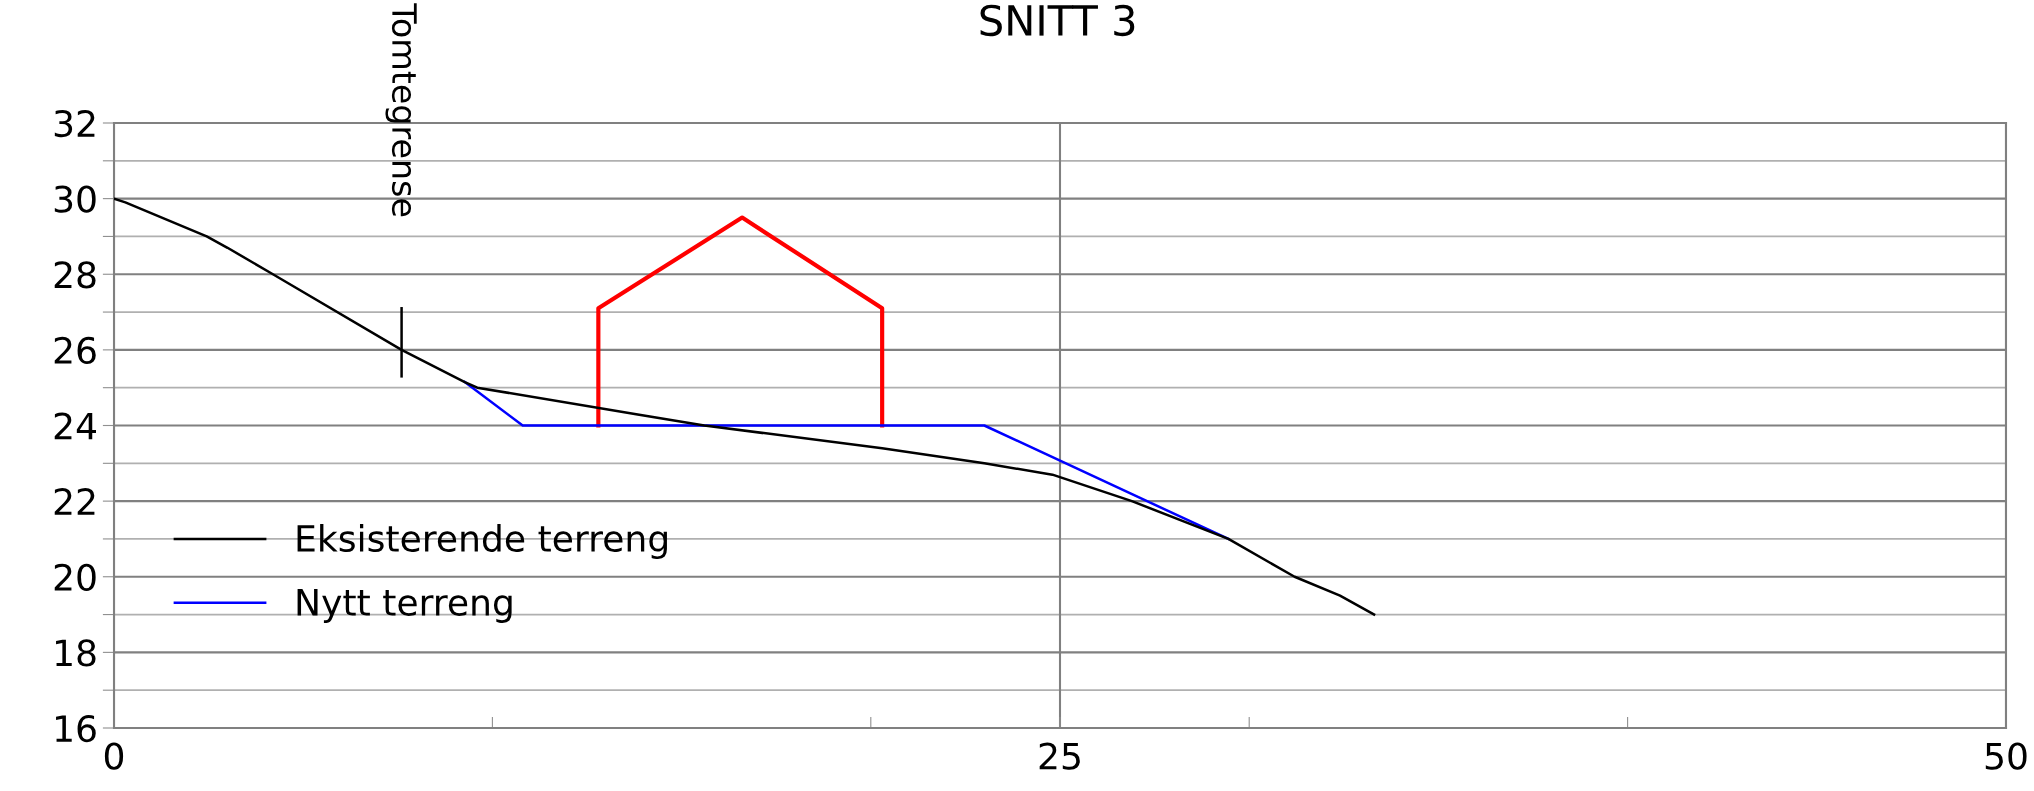 The height and width of the screenshot is (791, 2034). I want to click on x-tick-label: 50, so click(2006, 756).